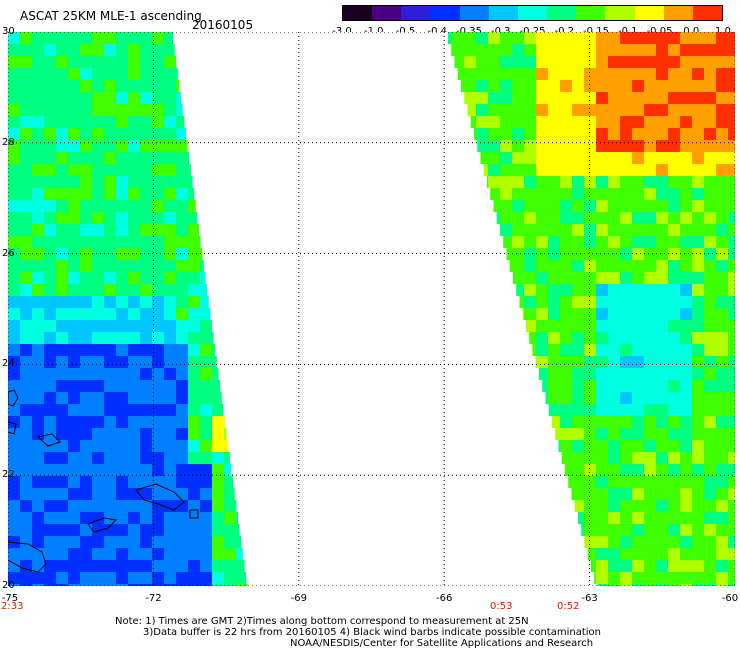  I want to click on color-scale-label: -0.1, so click(627, 31).